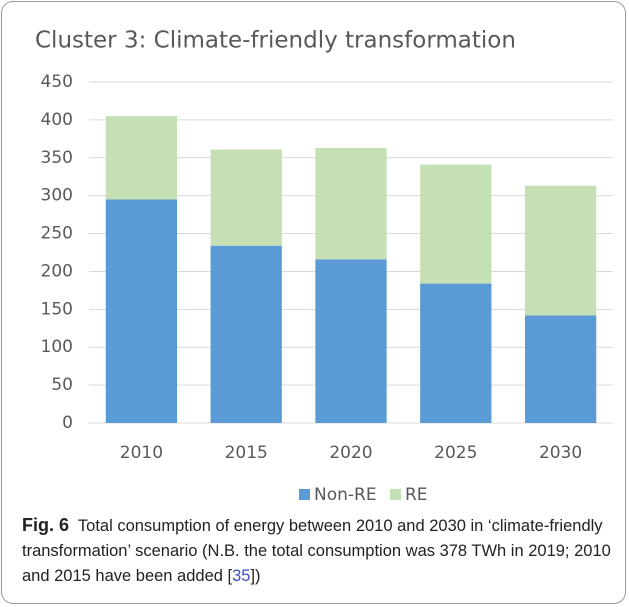 This screenshot has height=607, width=629. I want to click on x-tick-label: 2020, so click(350, 453).